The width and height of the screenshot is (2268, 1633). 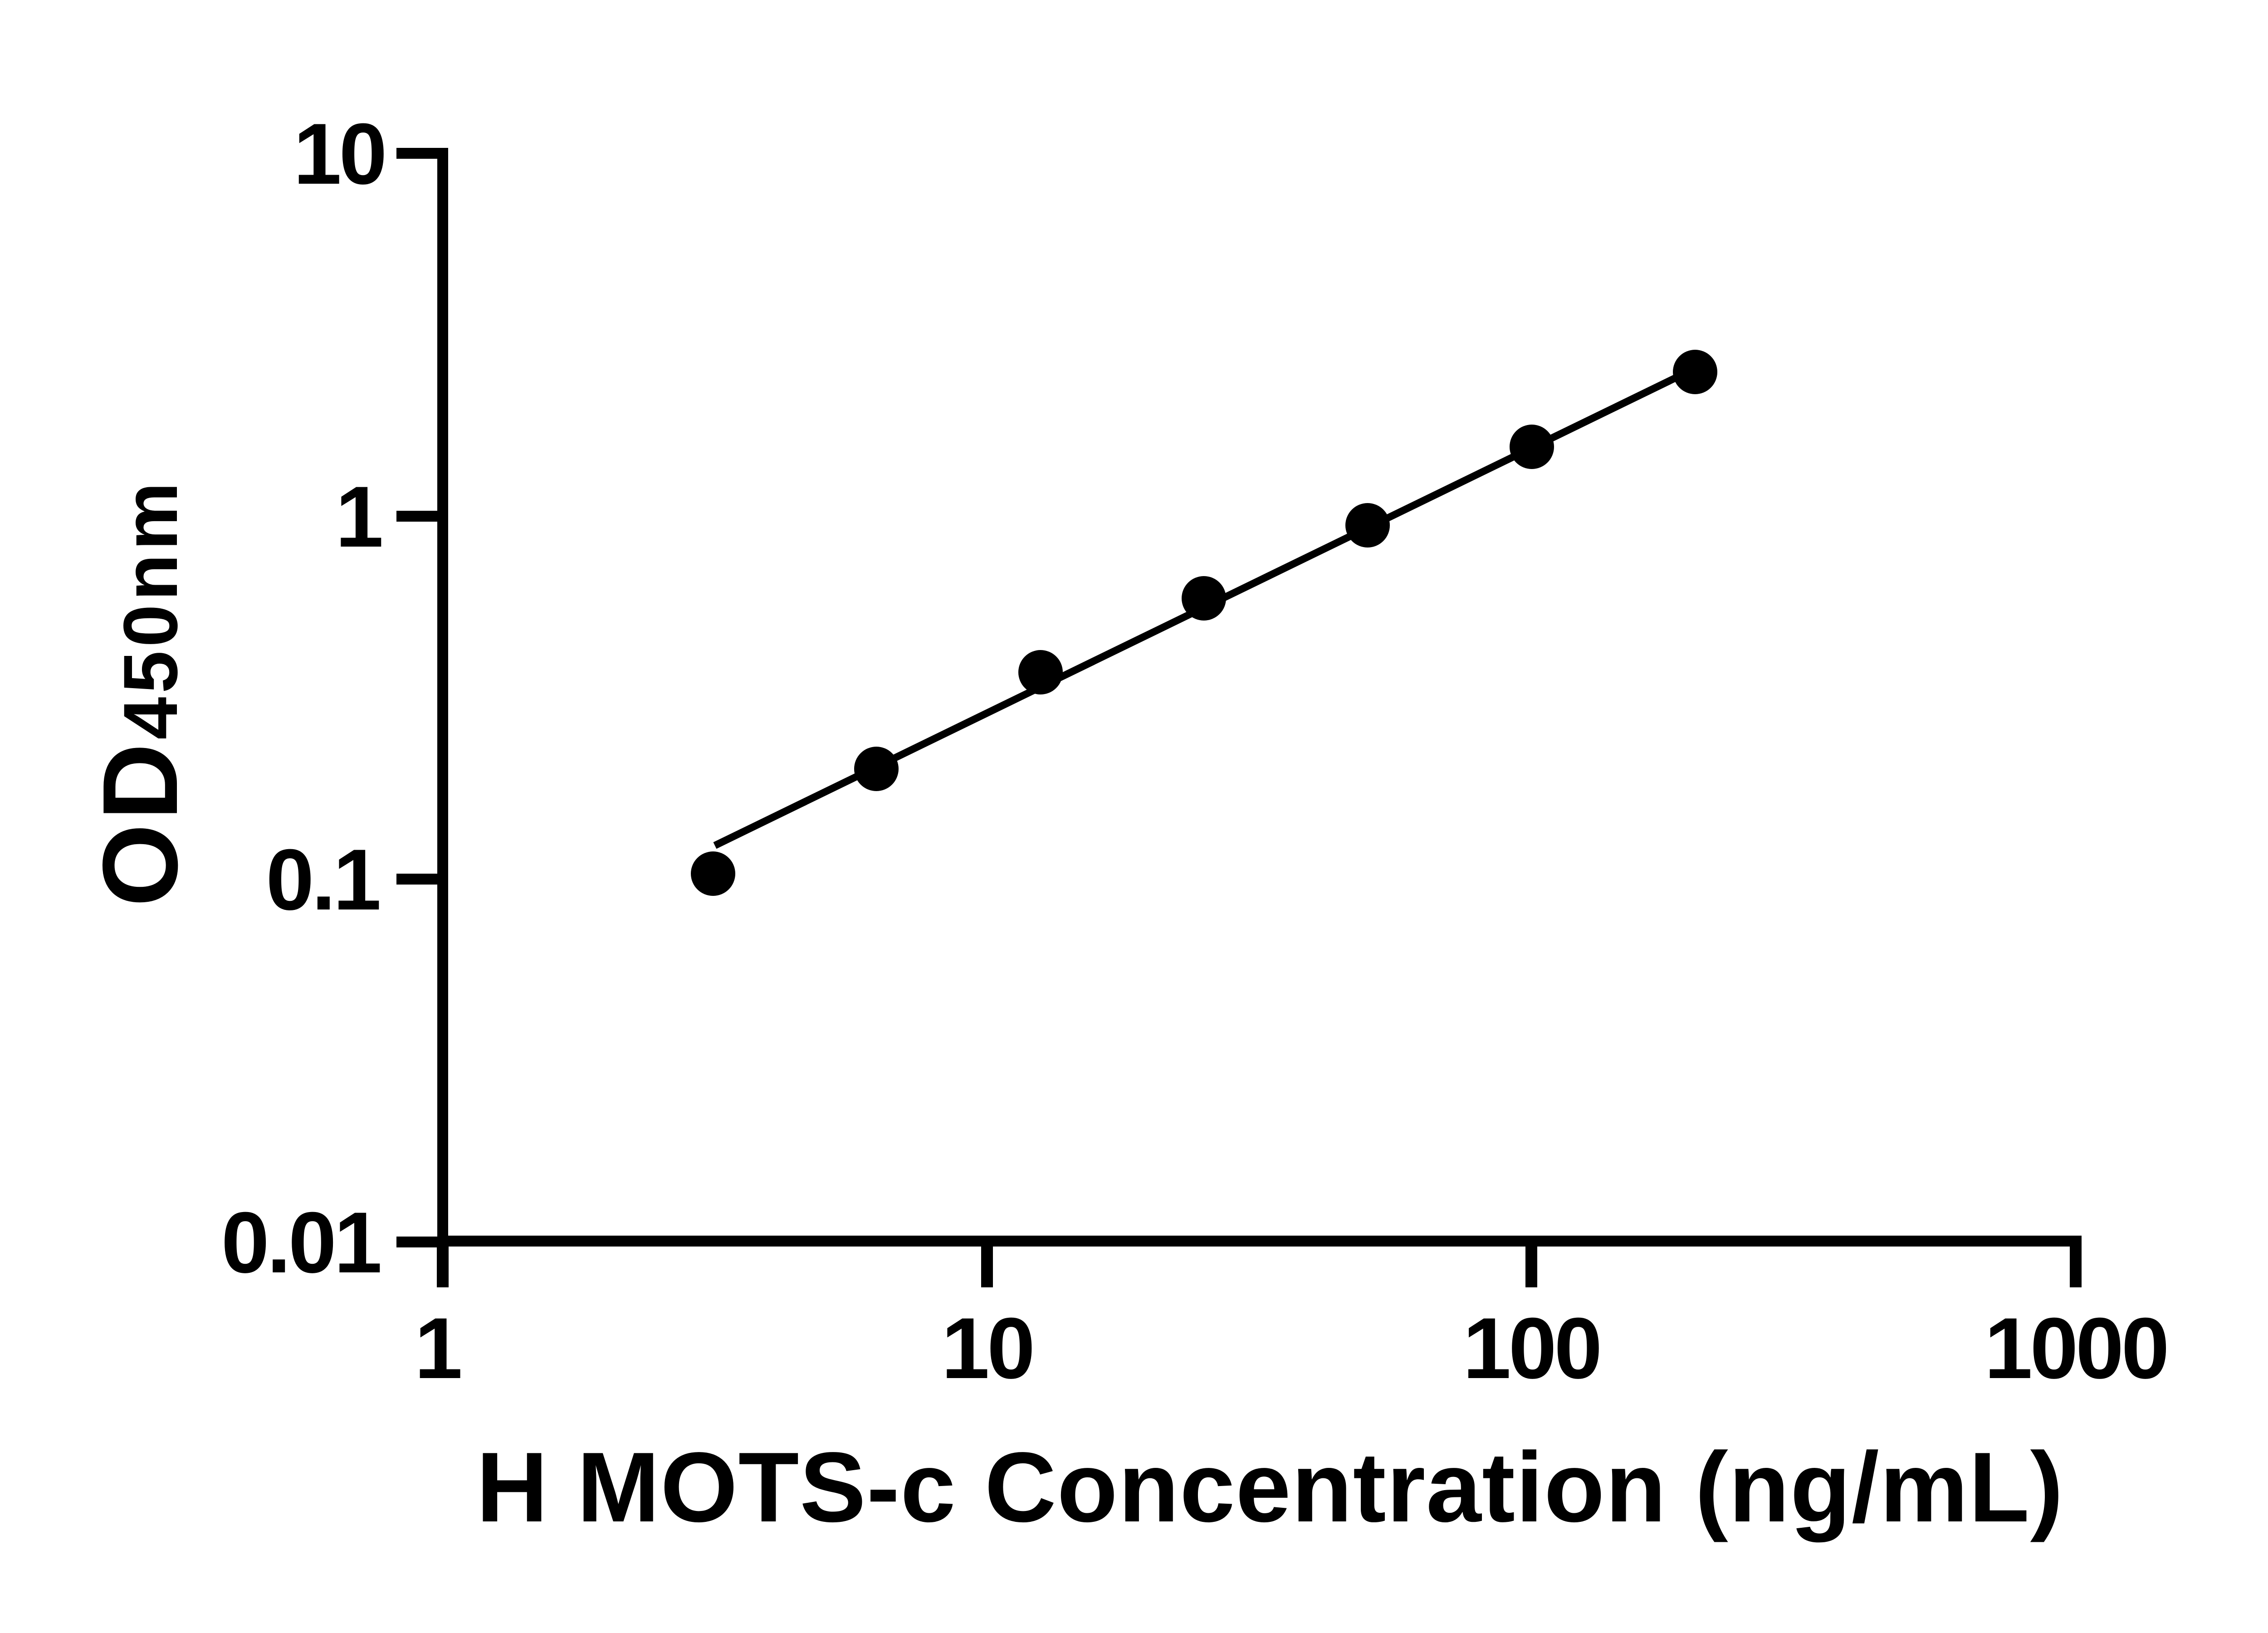 I want to click on svg-text: H MOTS-c Concentration (ng/mL), so click(x=1270, y=1487).